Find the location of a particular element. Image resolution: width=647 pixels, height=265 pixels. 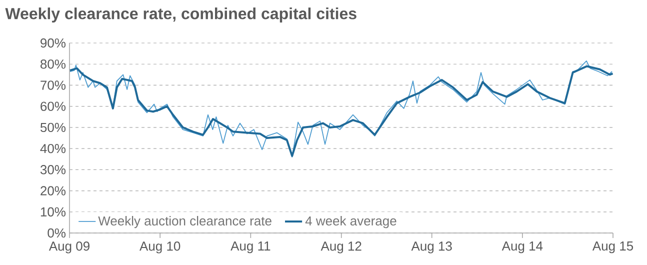

y-tick-label: 20% is located at coordinates (53, 191).